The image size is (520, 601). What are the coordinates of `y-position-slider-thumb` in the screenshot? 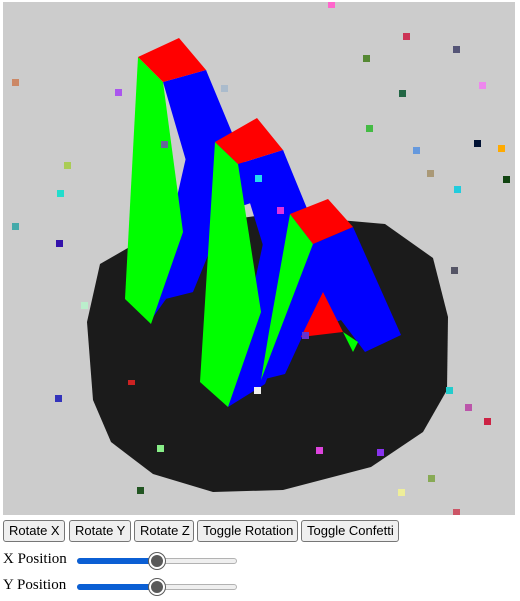 It's located at (157, 587).